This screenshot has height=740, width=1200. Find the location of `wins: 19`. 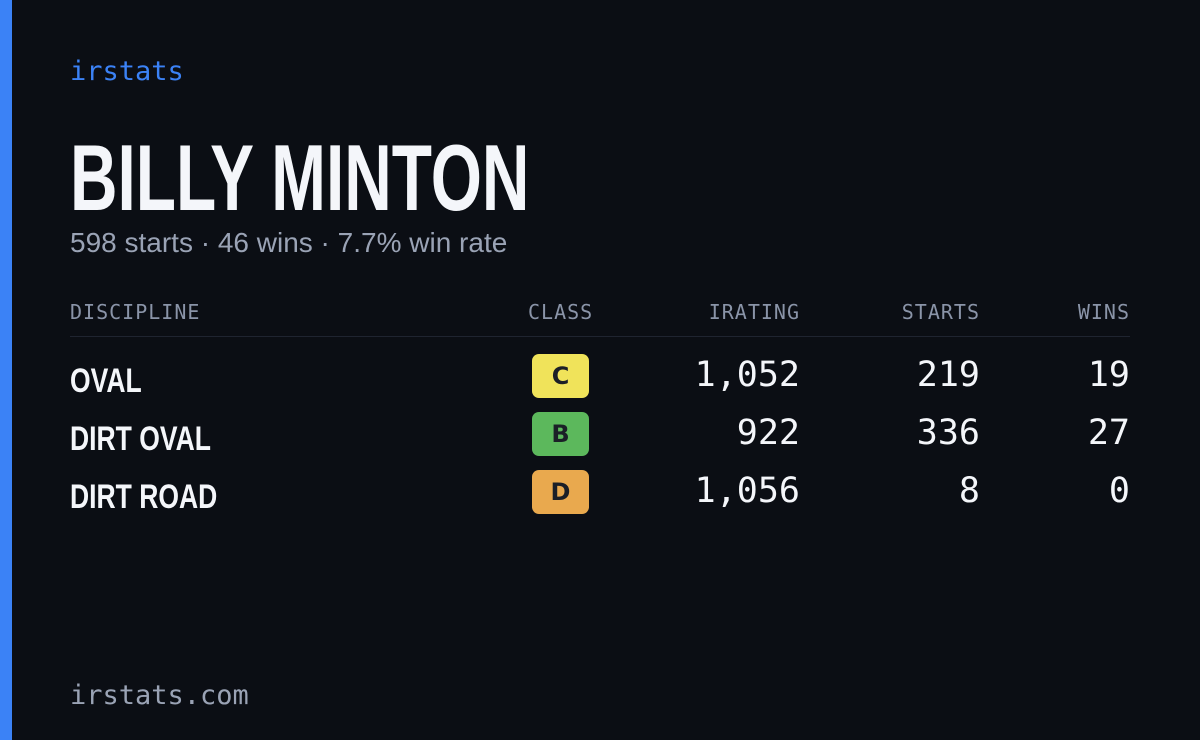

wins: 19 is located at coordinates (1108, 375).